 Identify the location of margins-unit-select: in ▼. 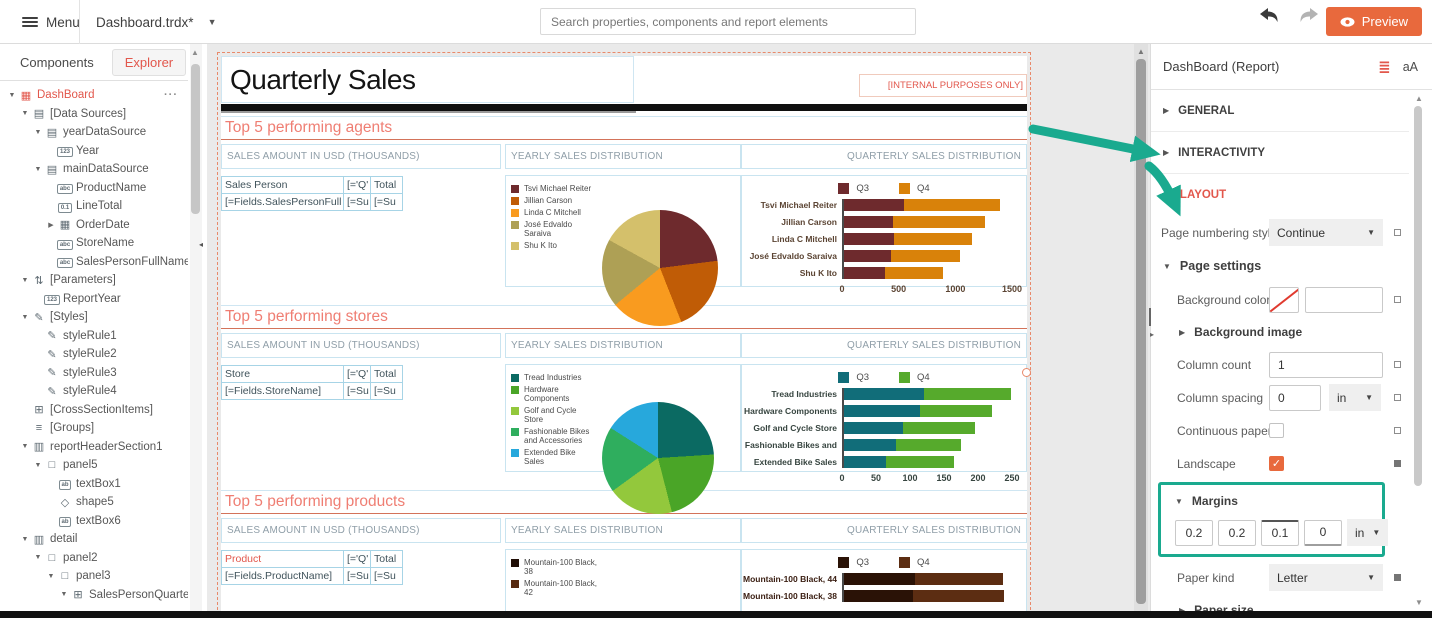
(1368, 532).